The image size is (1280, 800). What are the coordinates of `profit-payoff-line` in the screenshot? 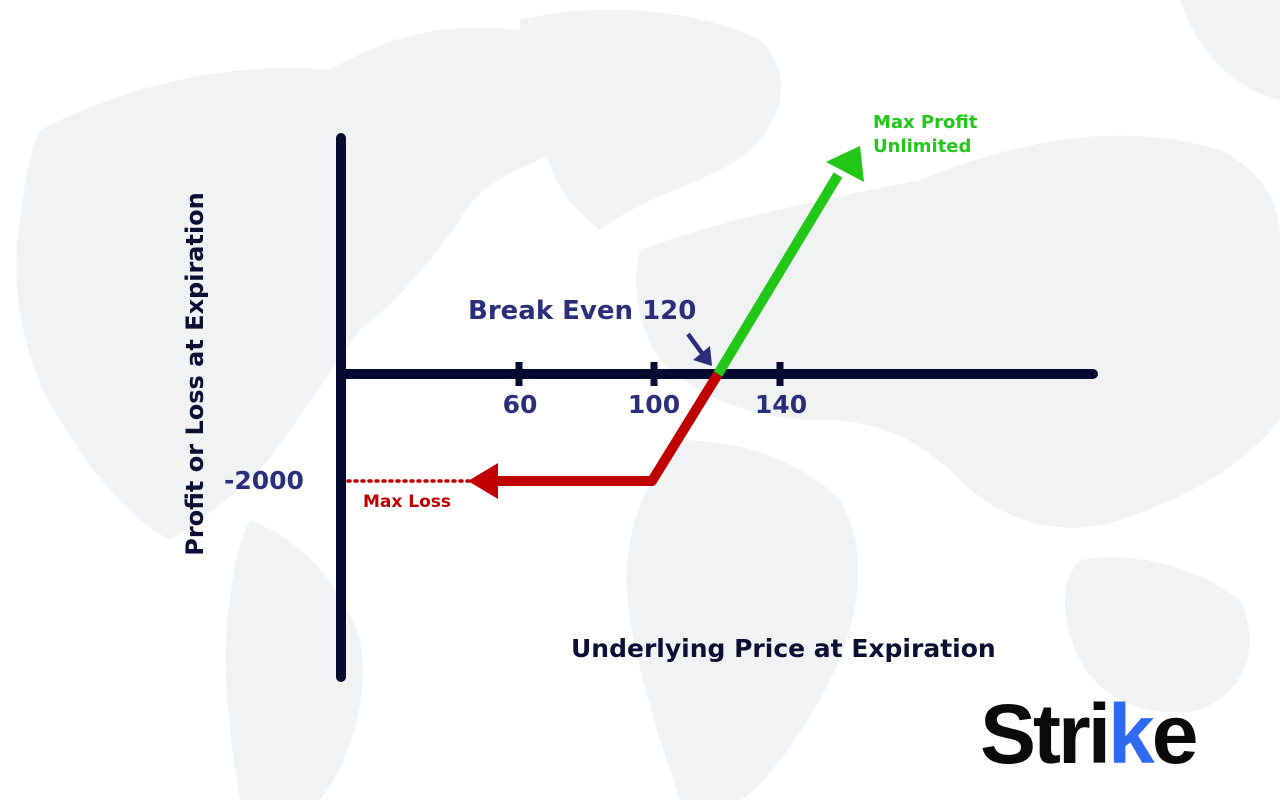 It's located at (778, 274).